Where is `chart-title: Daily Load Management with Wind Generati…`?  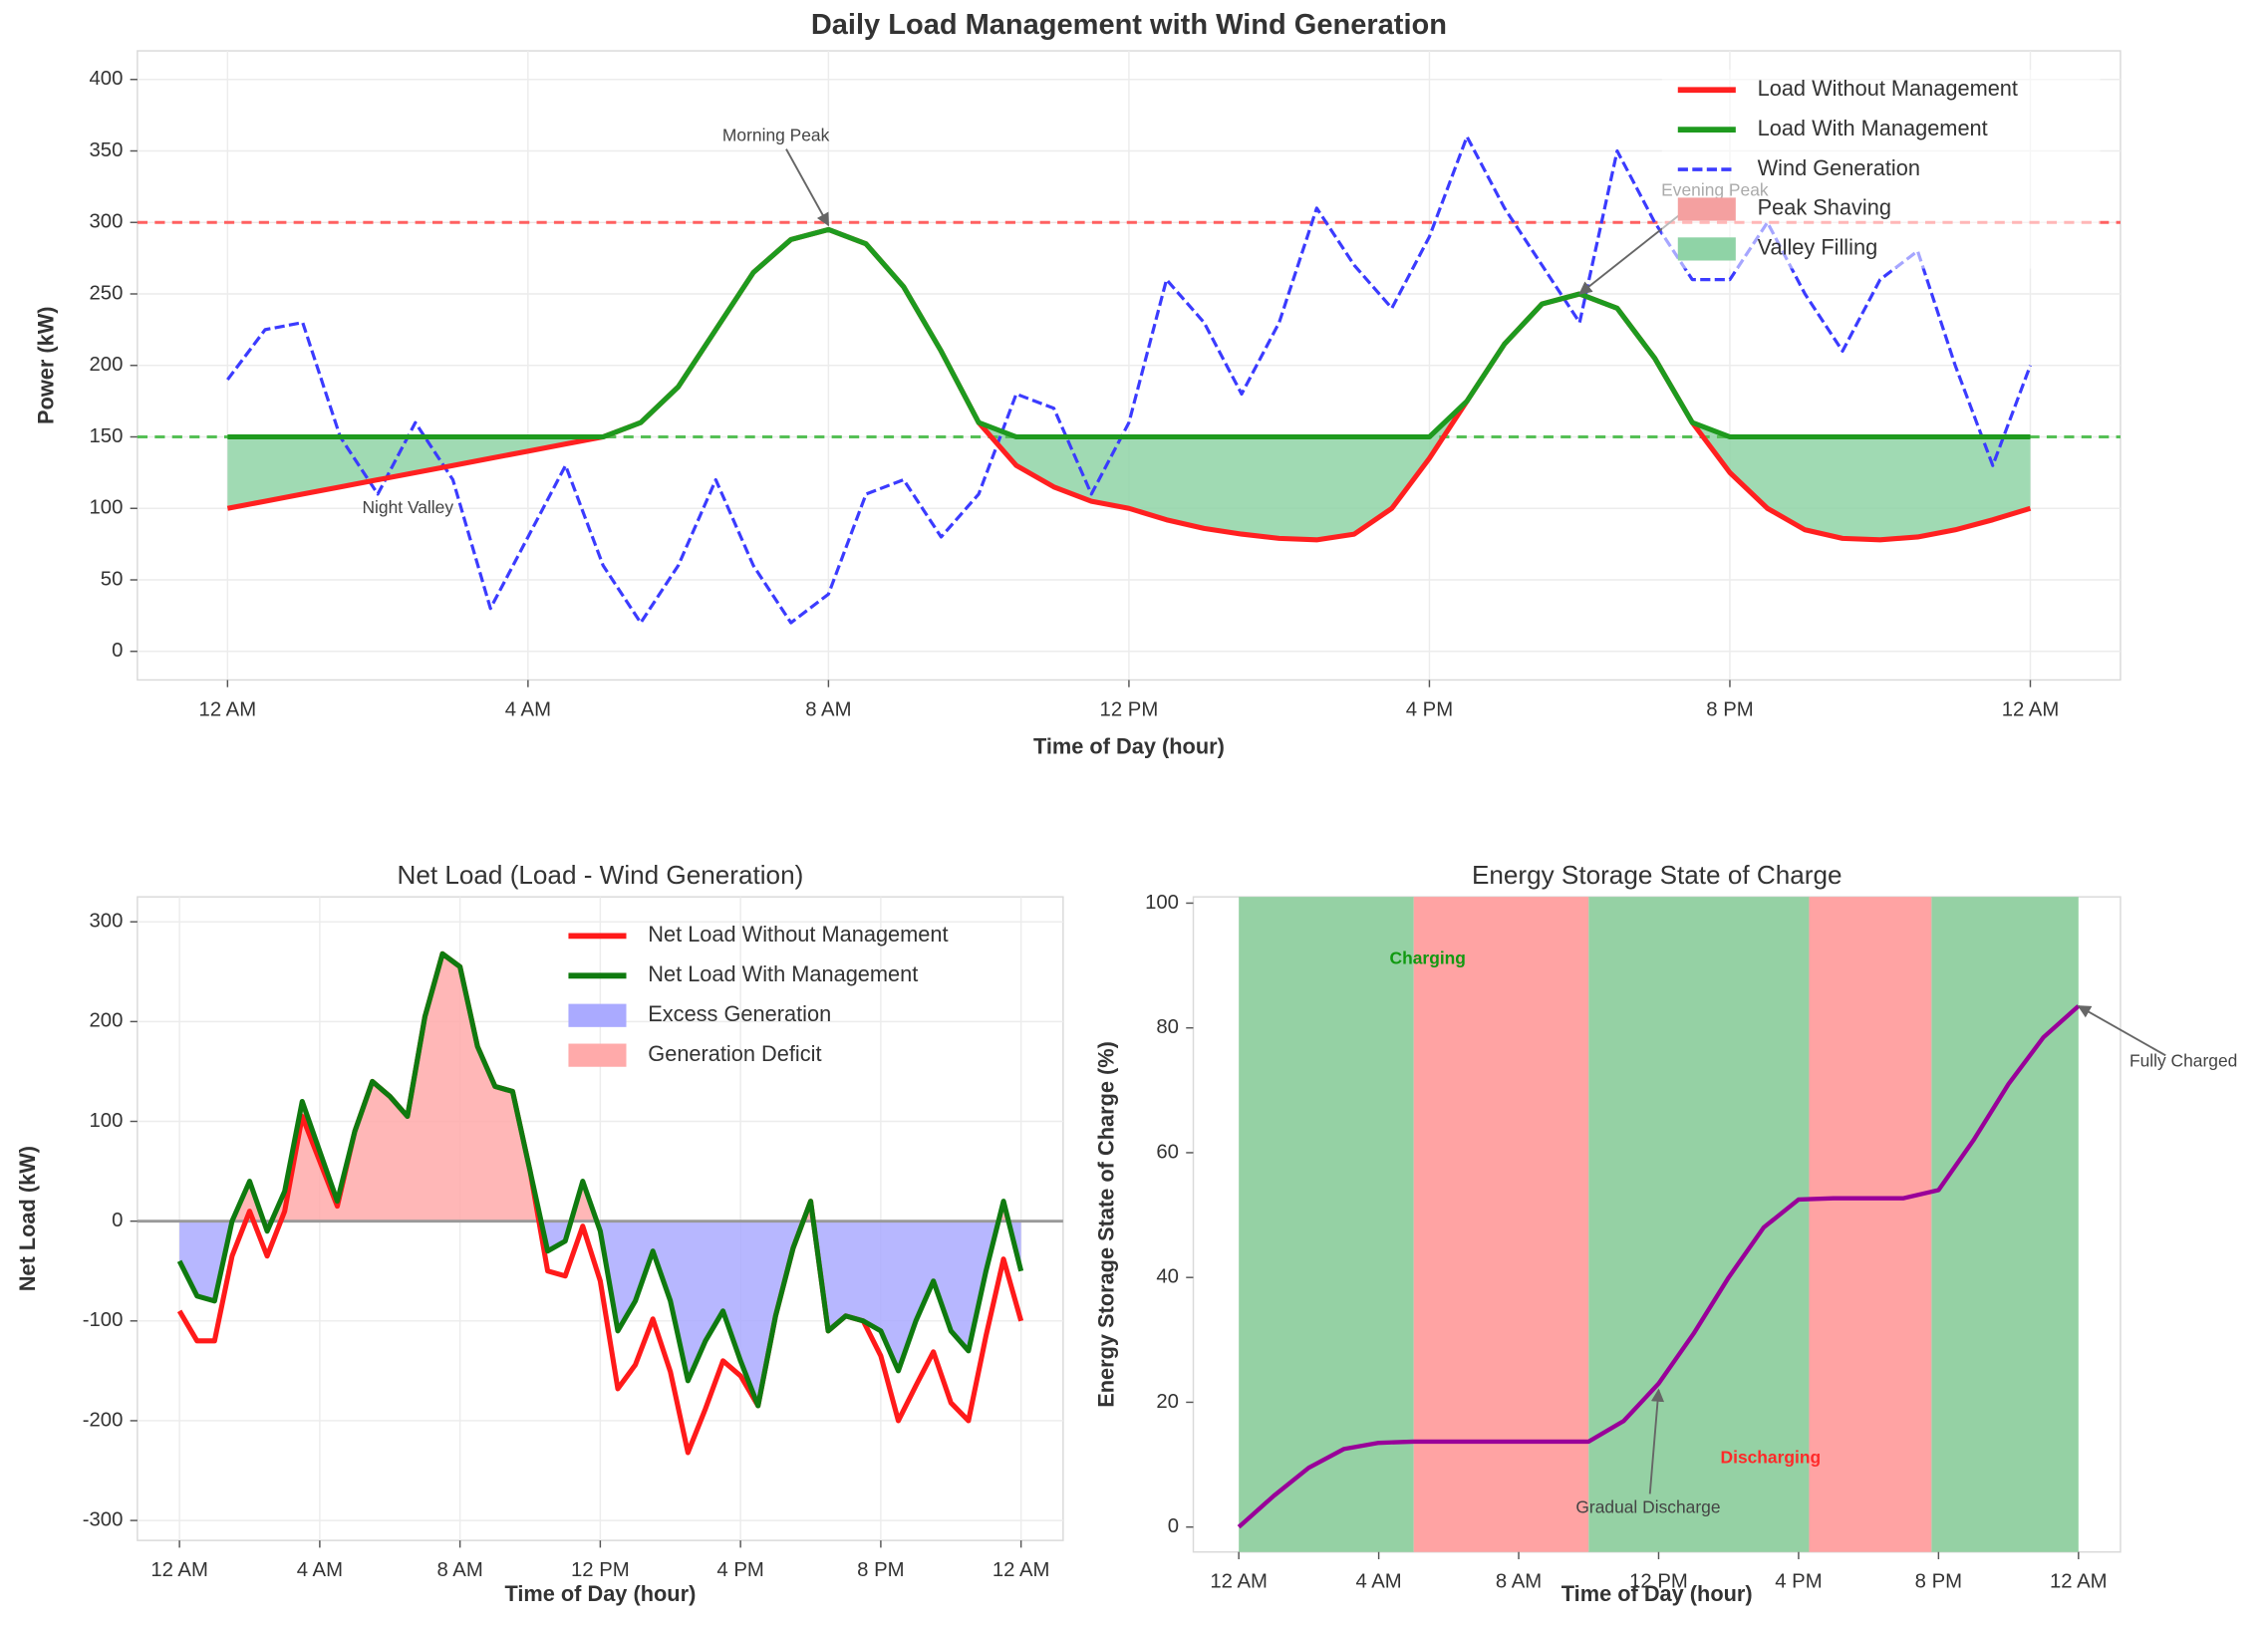
chart-title: Daily Load Management with Wind Generati… is located at coordinates (1129, 25).